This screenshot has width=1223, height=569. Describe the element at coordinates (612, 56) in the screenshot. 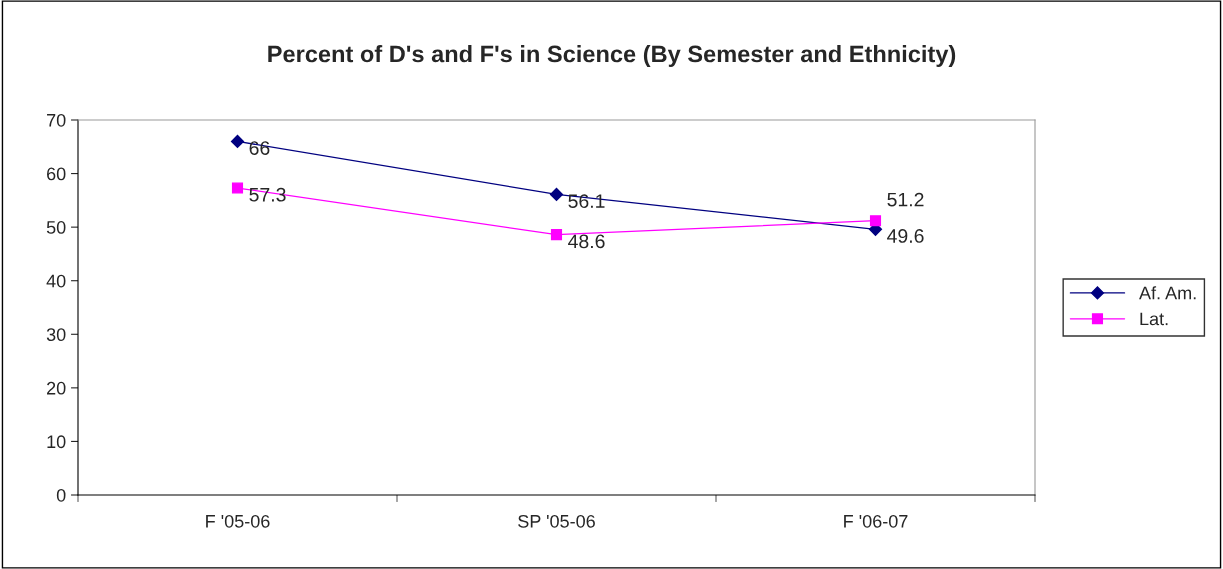

I see `chart-title: Percent of D's and F's in Science (By Semester and Ethnicity)` at that location.